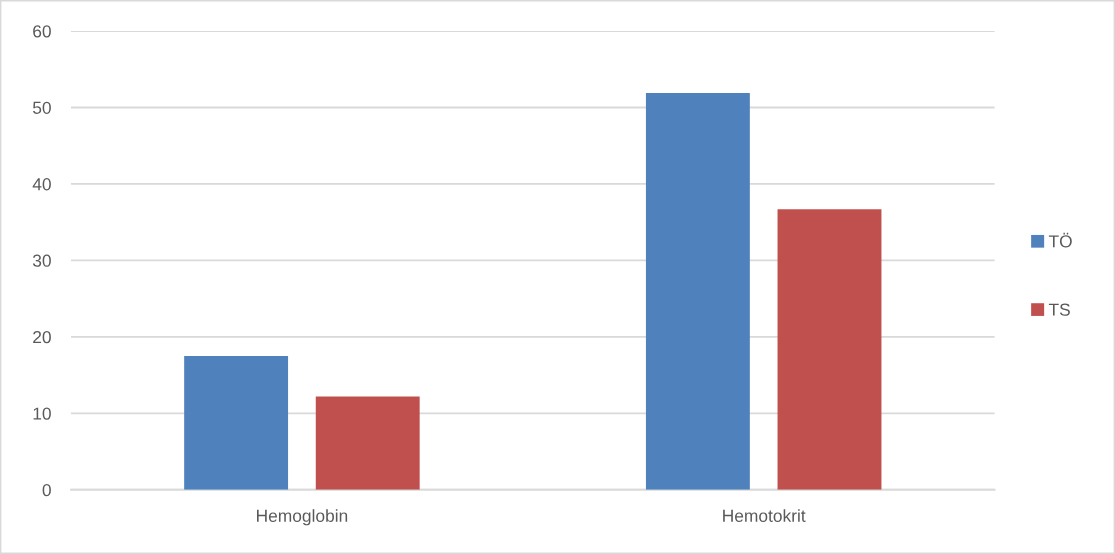 Image resolution: width=1115 pixels, height=554 pixels. Describe the element at coordinates (42, 413) in the screenshot. I see `y-tick-label: 10` at that location.